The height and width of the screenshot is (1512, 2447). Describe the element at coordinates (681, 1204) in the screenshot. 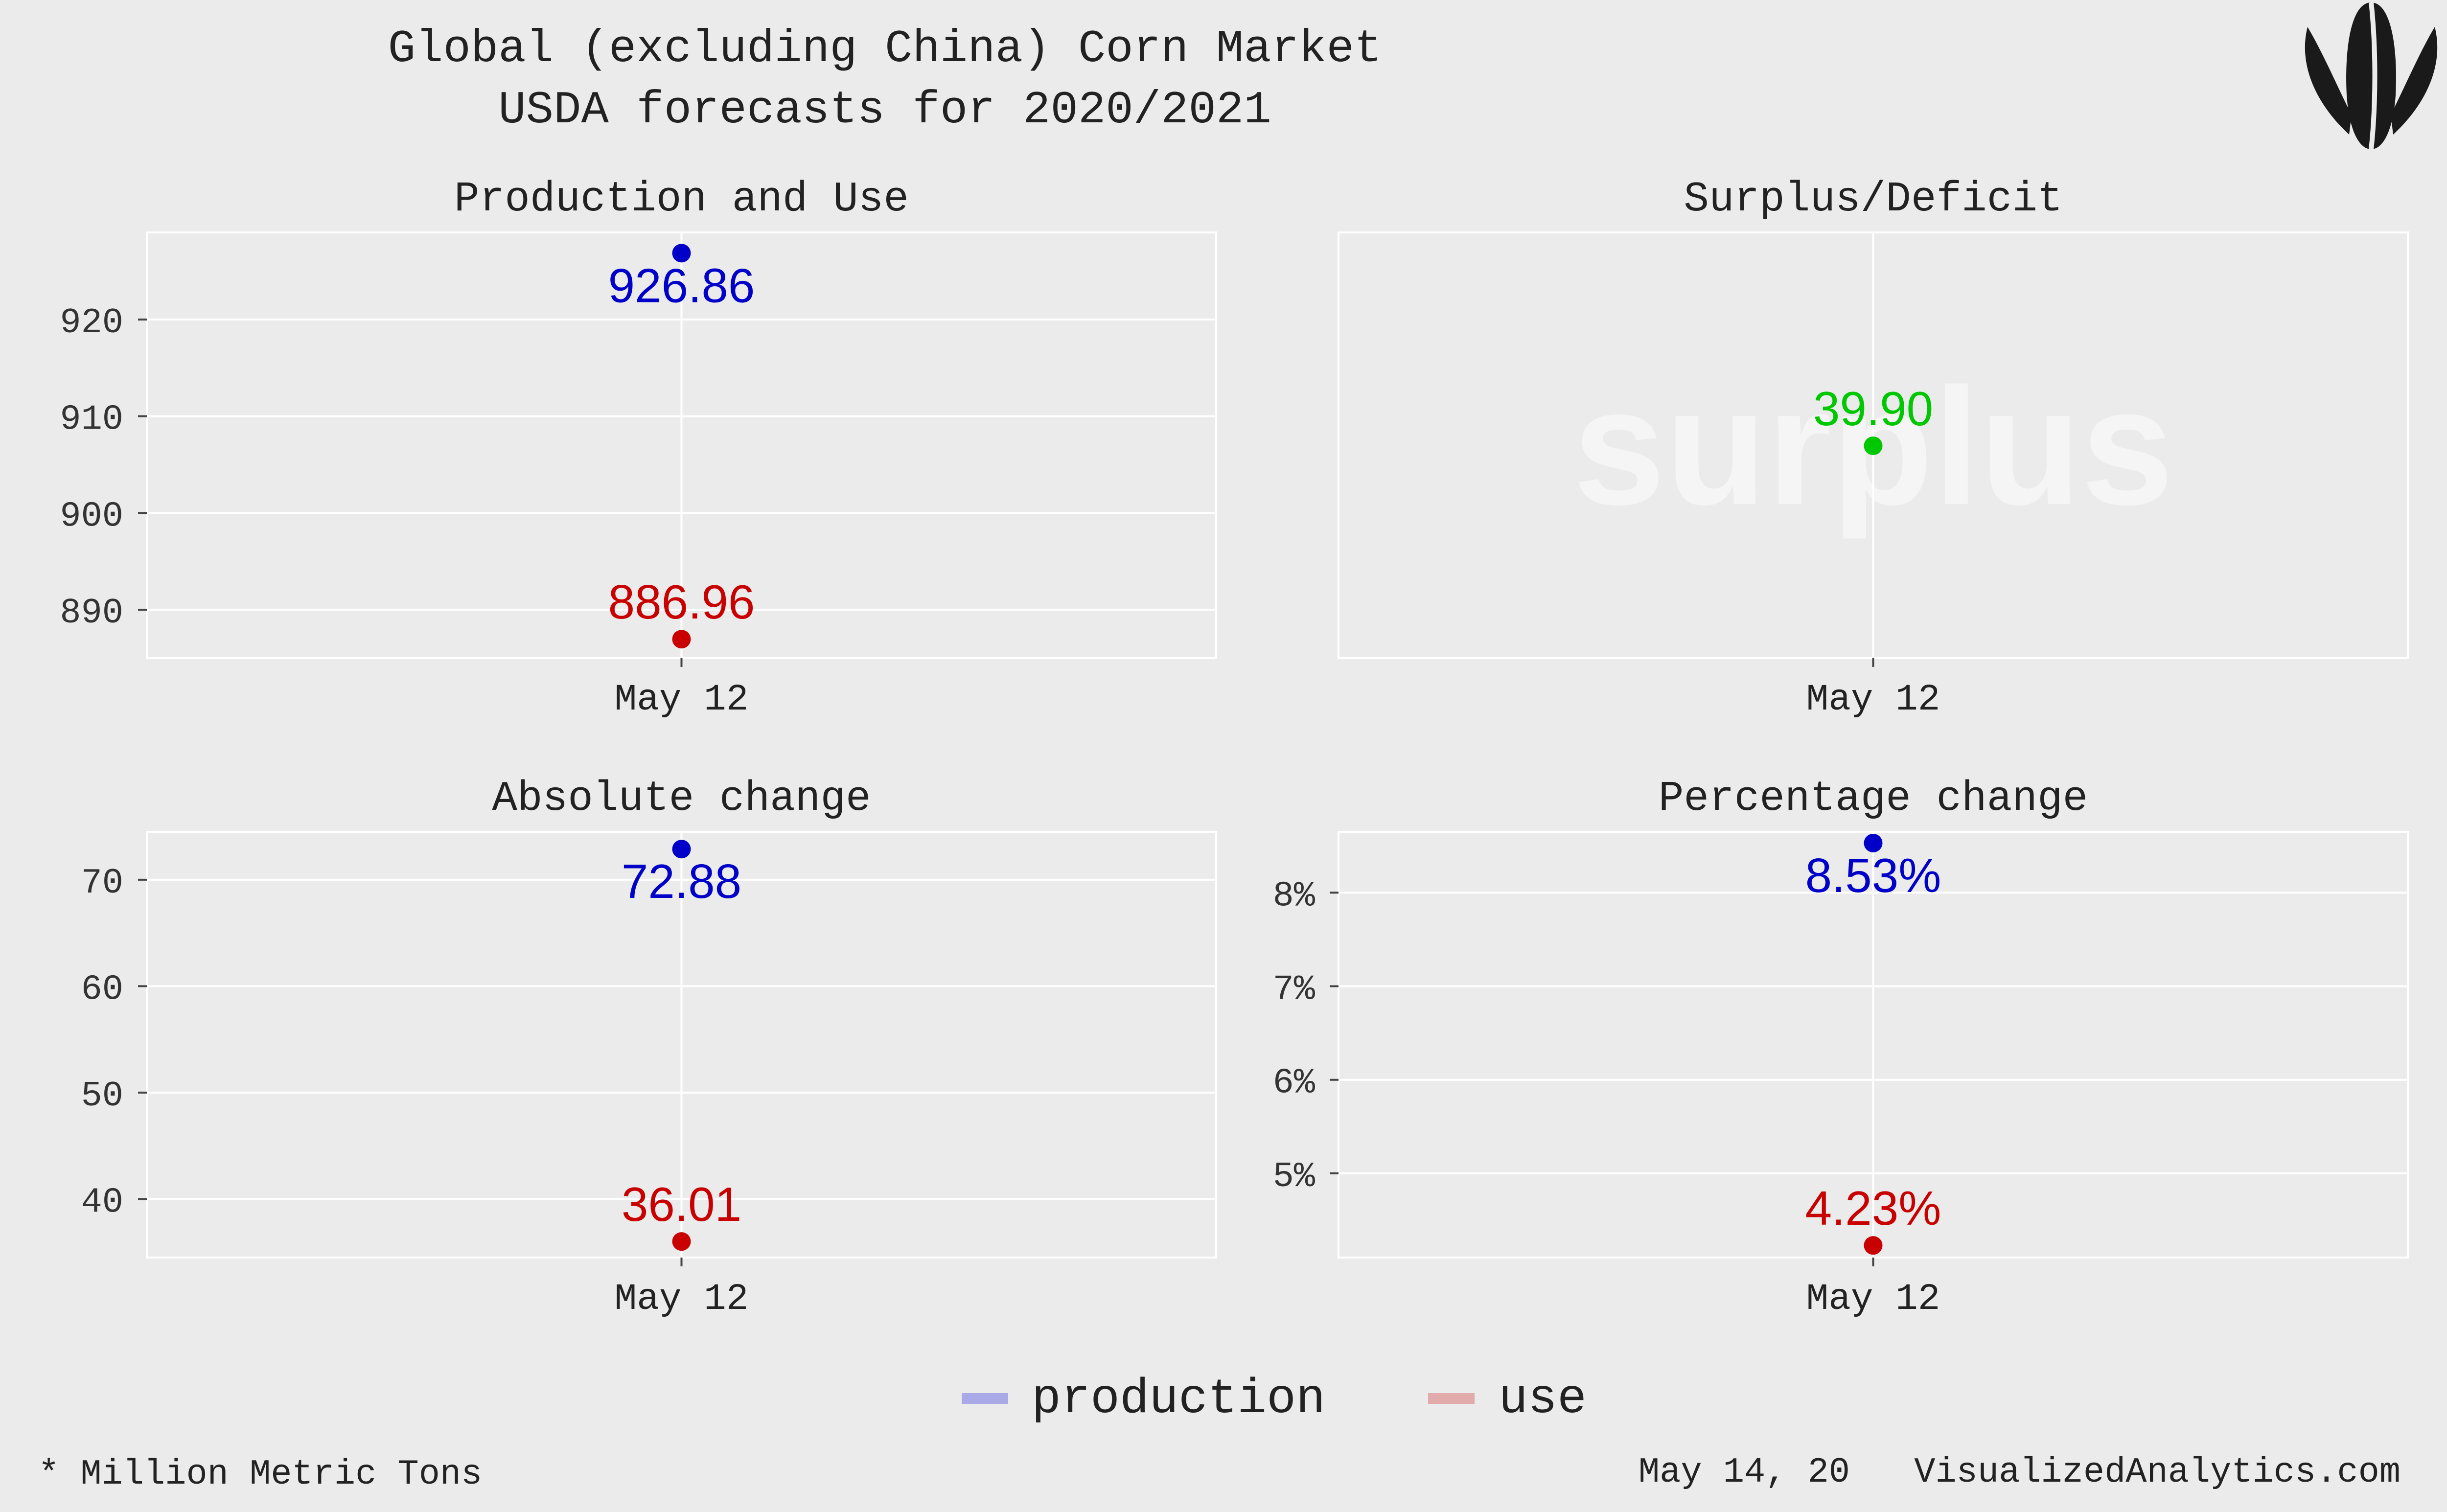

I see `data-label-use: 36.01` at that location.